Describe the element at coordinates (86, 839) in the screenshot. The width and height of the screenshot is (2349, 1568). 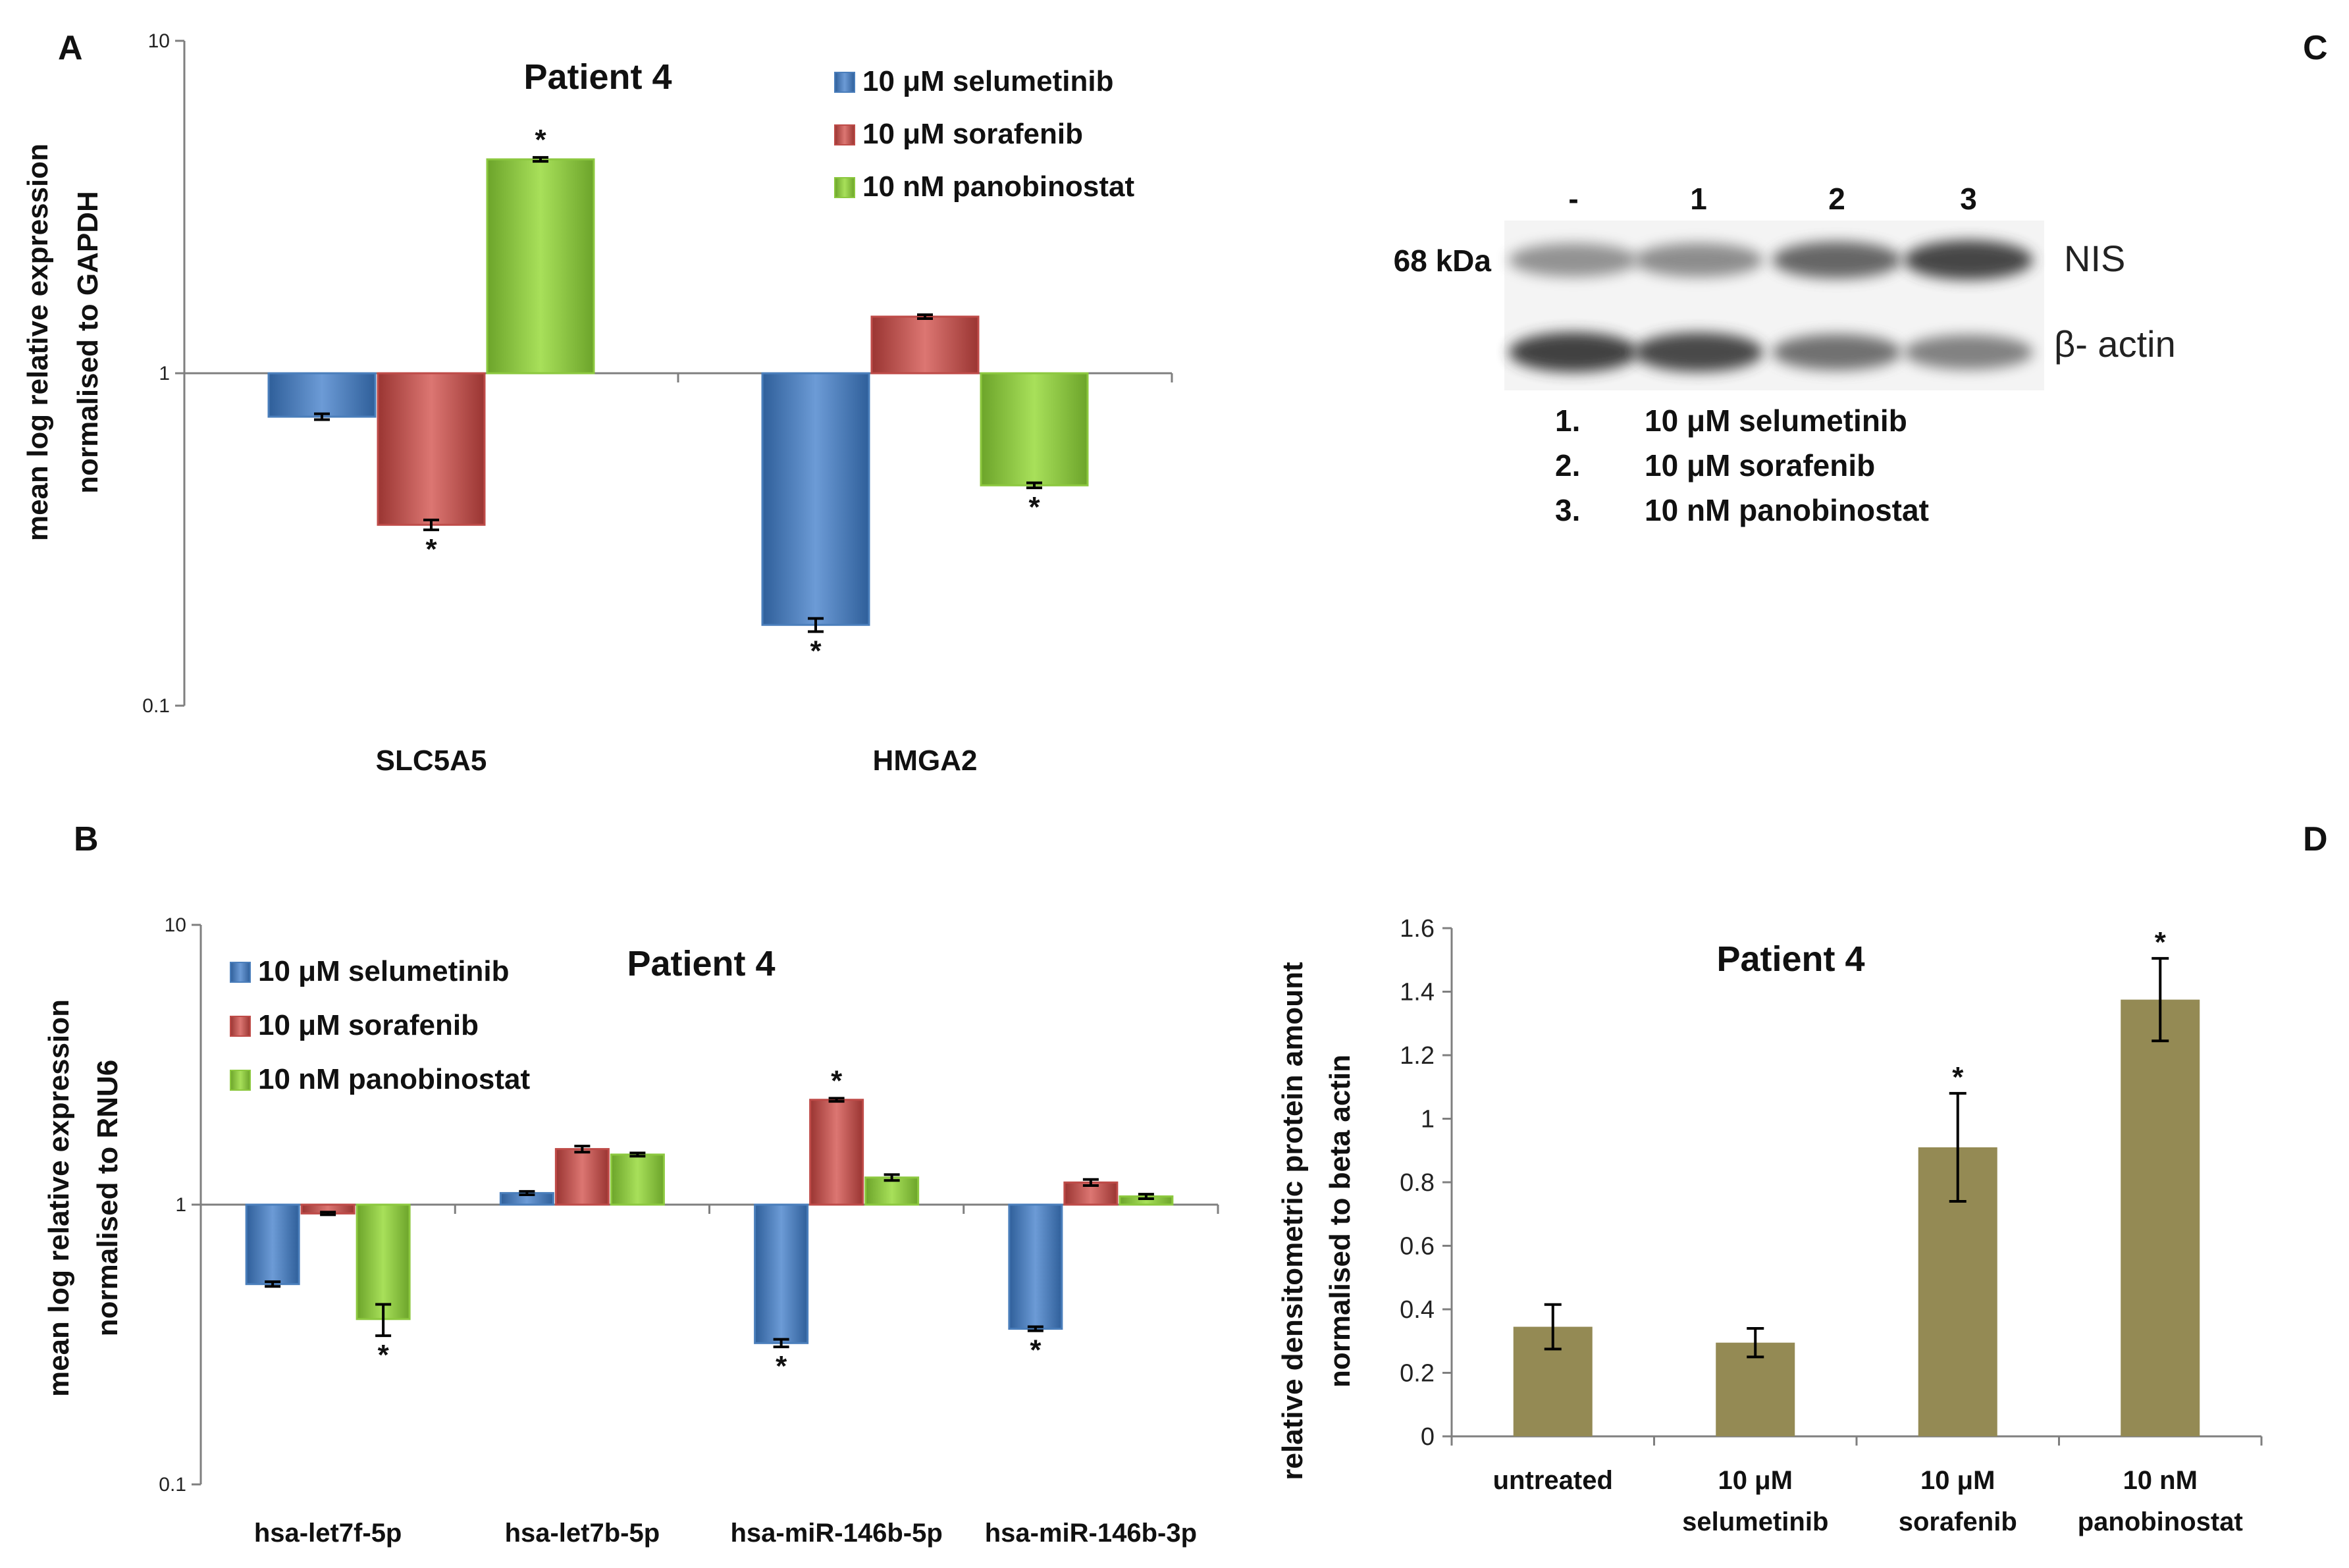
I see `panel-letter-b: B` at that location.